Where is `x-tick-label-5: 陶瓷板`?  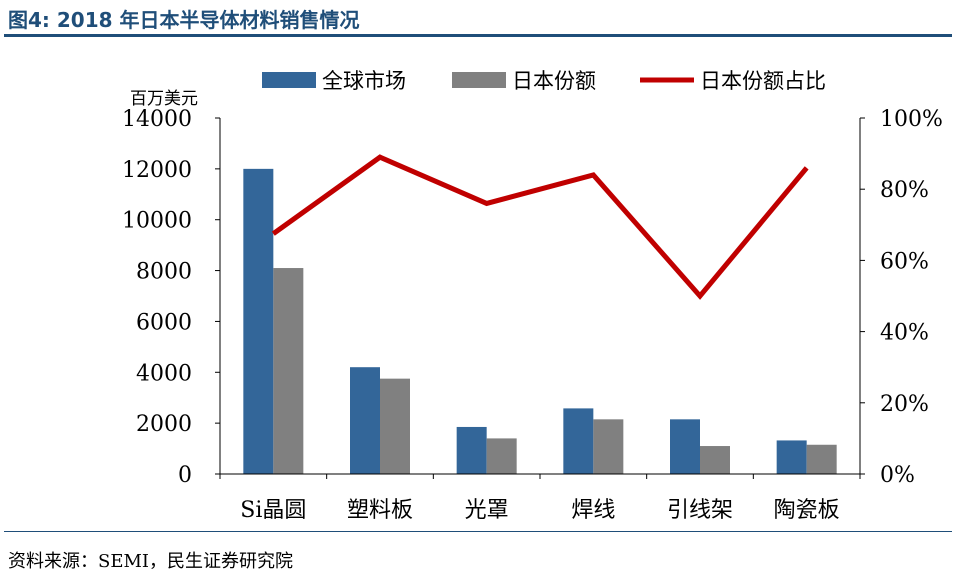 x-tick-label-5: 陶瓷板 is located at coordinates (807, 510).